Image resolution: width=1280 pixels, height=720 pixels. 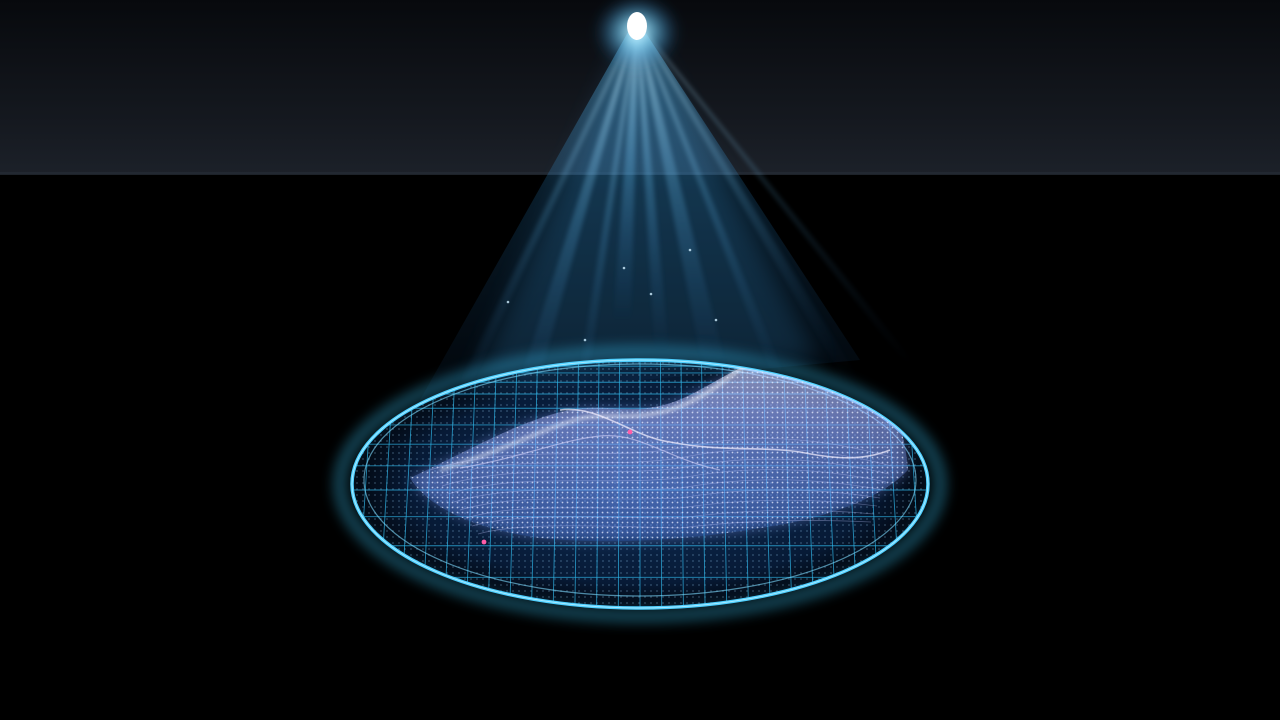 I want to click on terrain-contours, so click(x=662, y=486).